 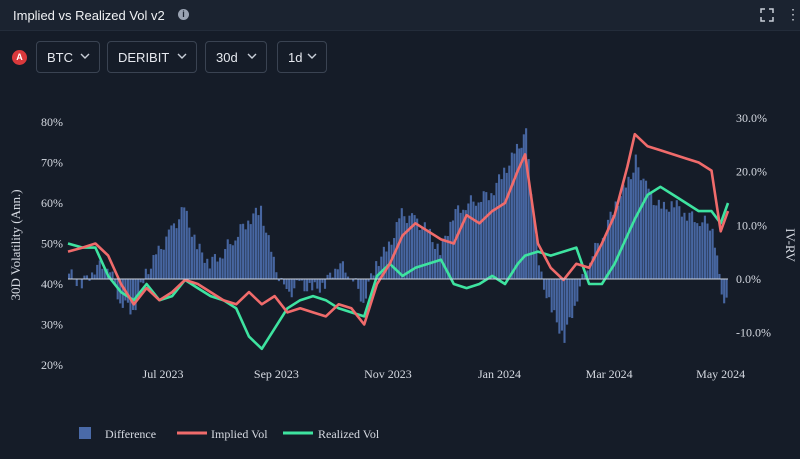 I want to click on legend-label-difference: Difference, so click(x=130, y=434).